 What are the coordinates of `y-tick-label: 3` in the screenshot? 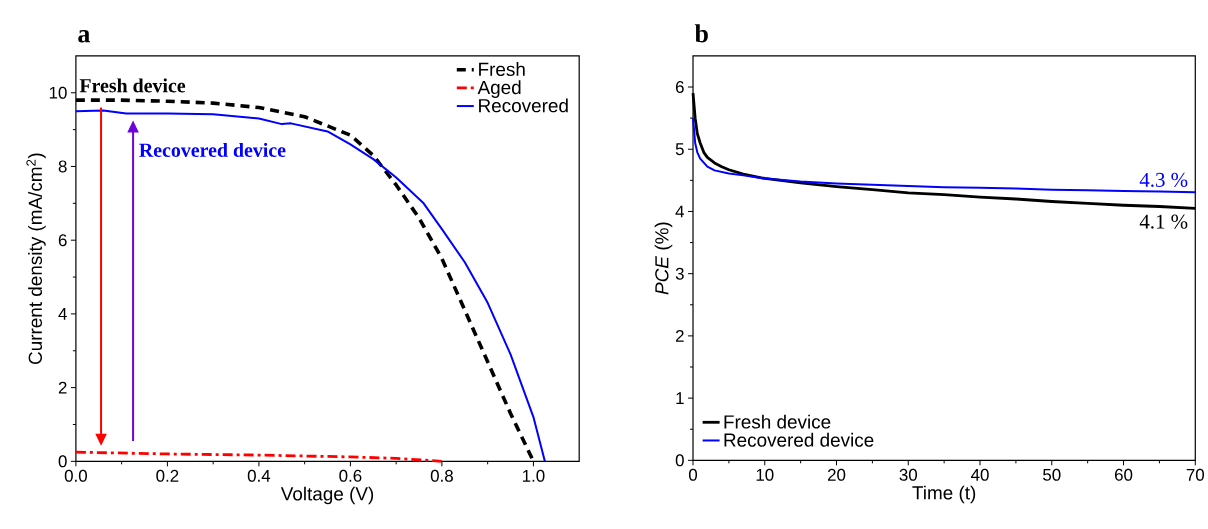 It's located at (679, 273).